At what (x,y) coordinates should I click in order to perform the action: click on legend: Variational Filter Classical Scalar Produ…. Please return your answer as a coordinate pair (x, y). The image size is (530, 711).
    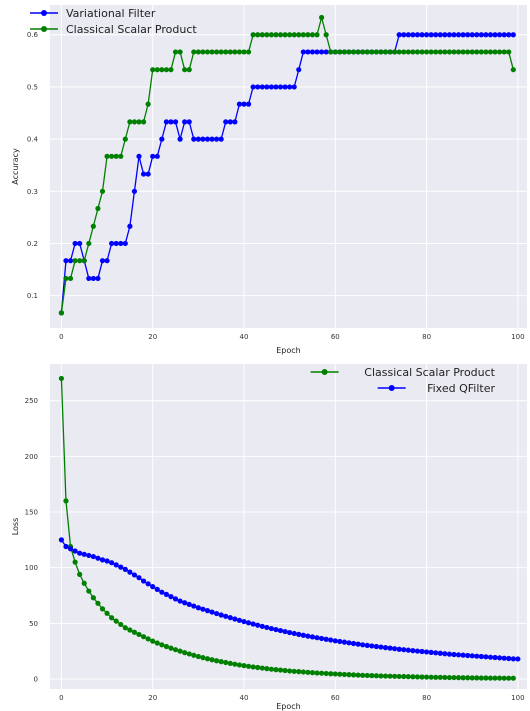
    Looking at the image, I should click on (113, 21).